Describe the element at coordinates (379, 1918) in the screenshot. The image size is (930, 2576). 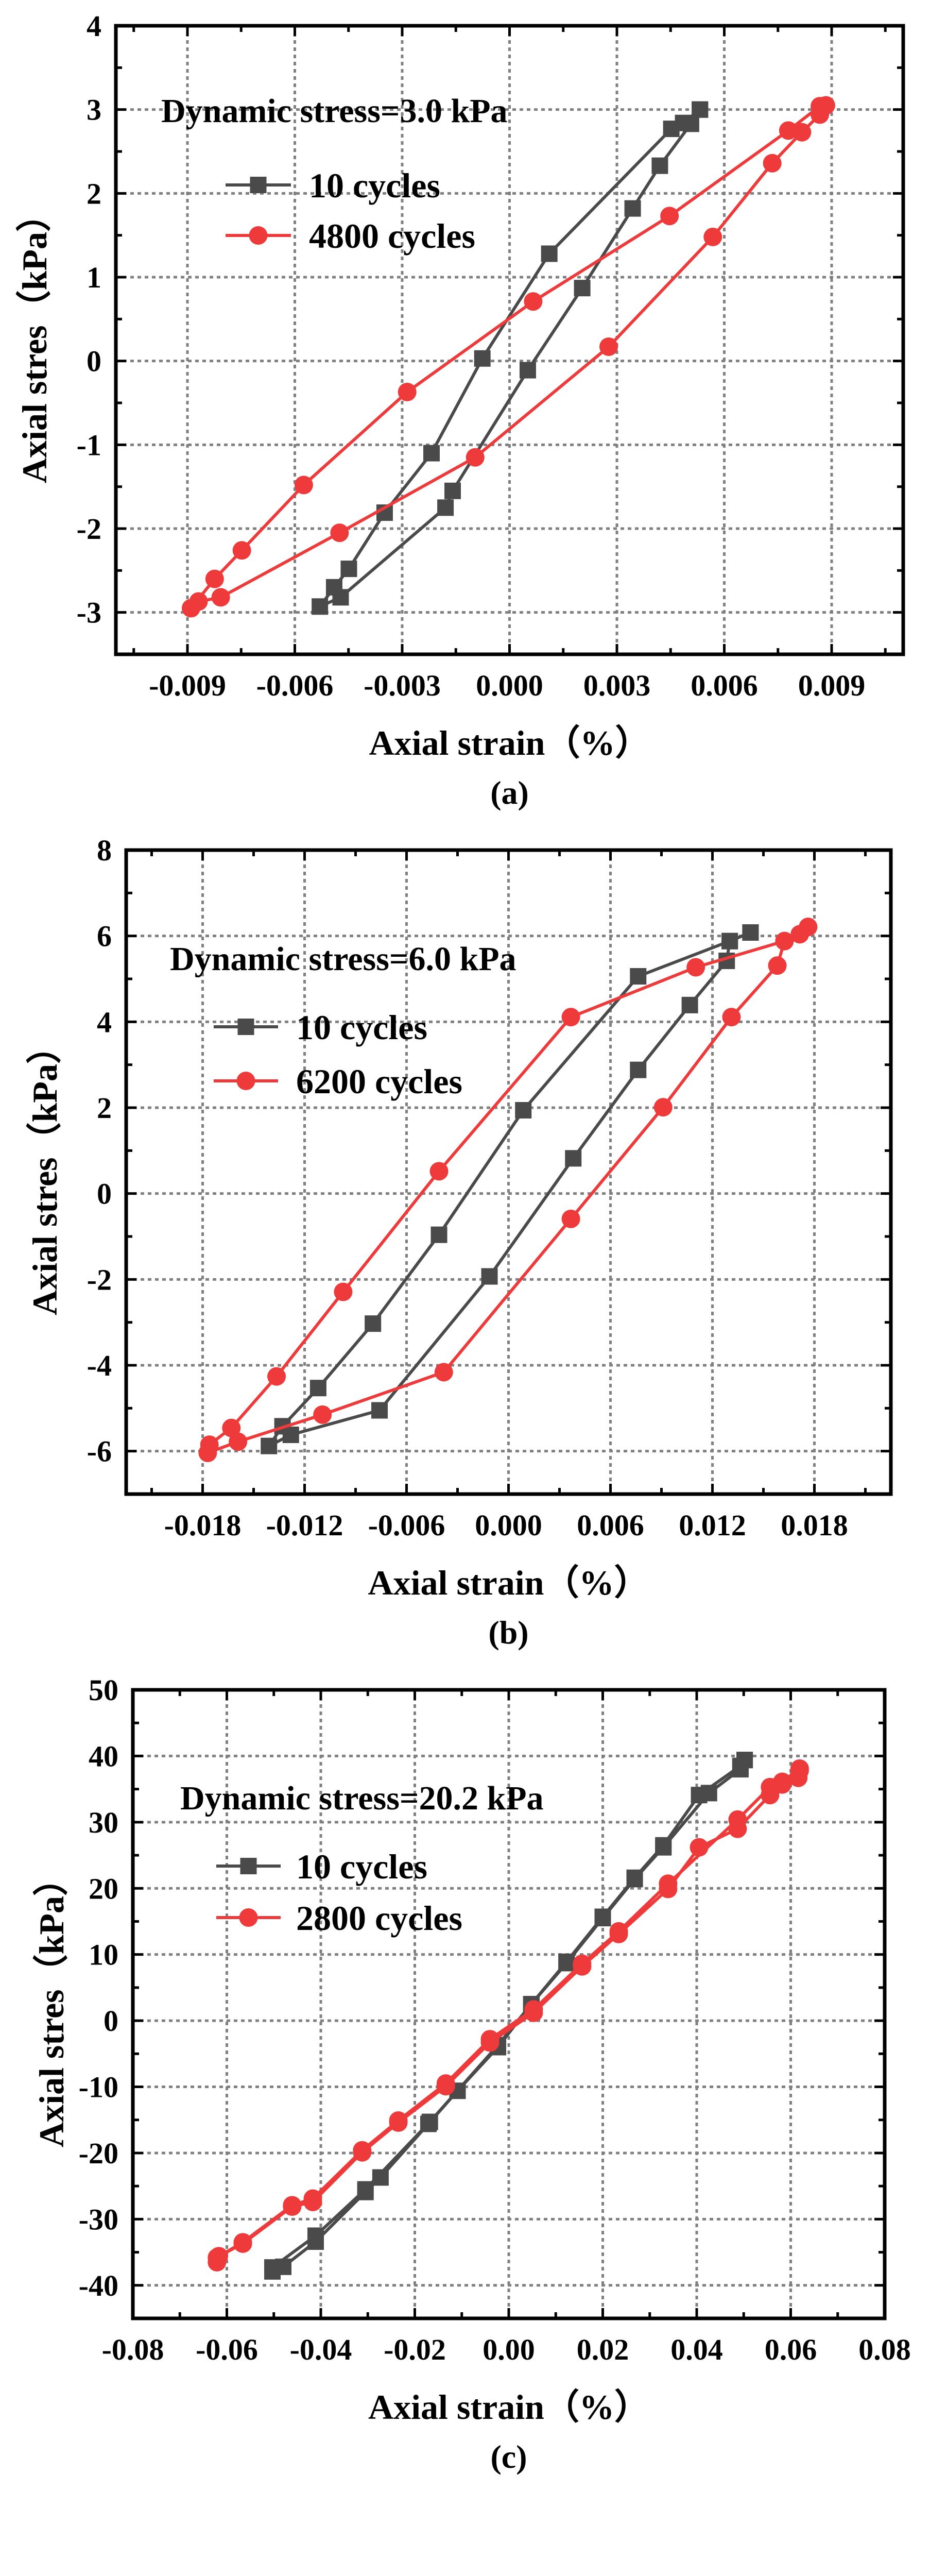
I see `legend-label: 2800 cycles` at that location.